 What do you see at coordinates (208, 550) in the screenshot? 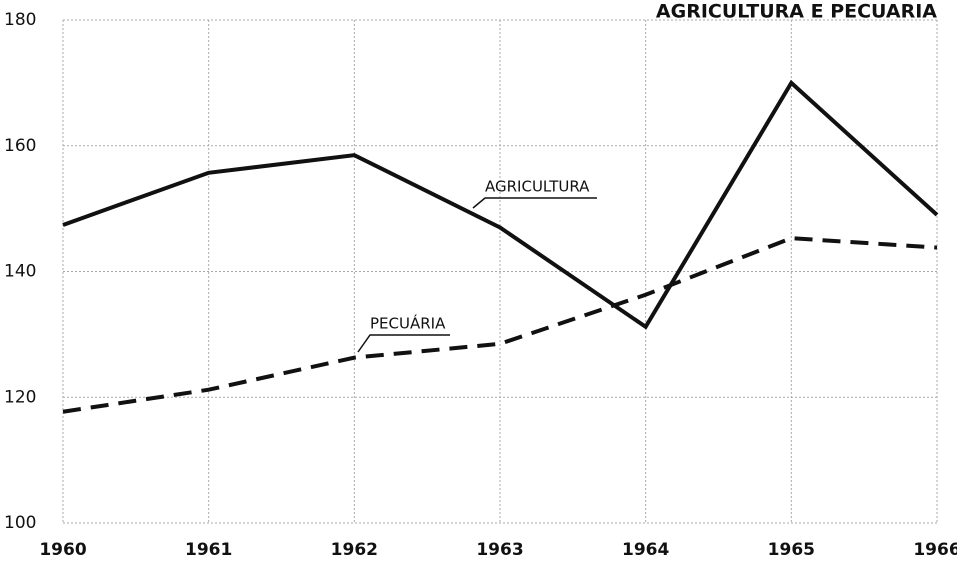
I see `x-tick-label: 1961` at bounding box center [208, 550].